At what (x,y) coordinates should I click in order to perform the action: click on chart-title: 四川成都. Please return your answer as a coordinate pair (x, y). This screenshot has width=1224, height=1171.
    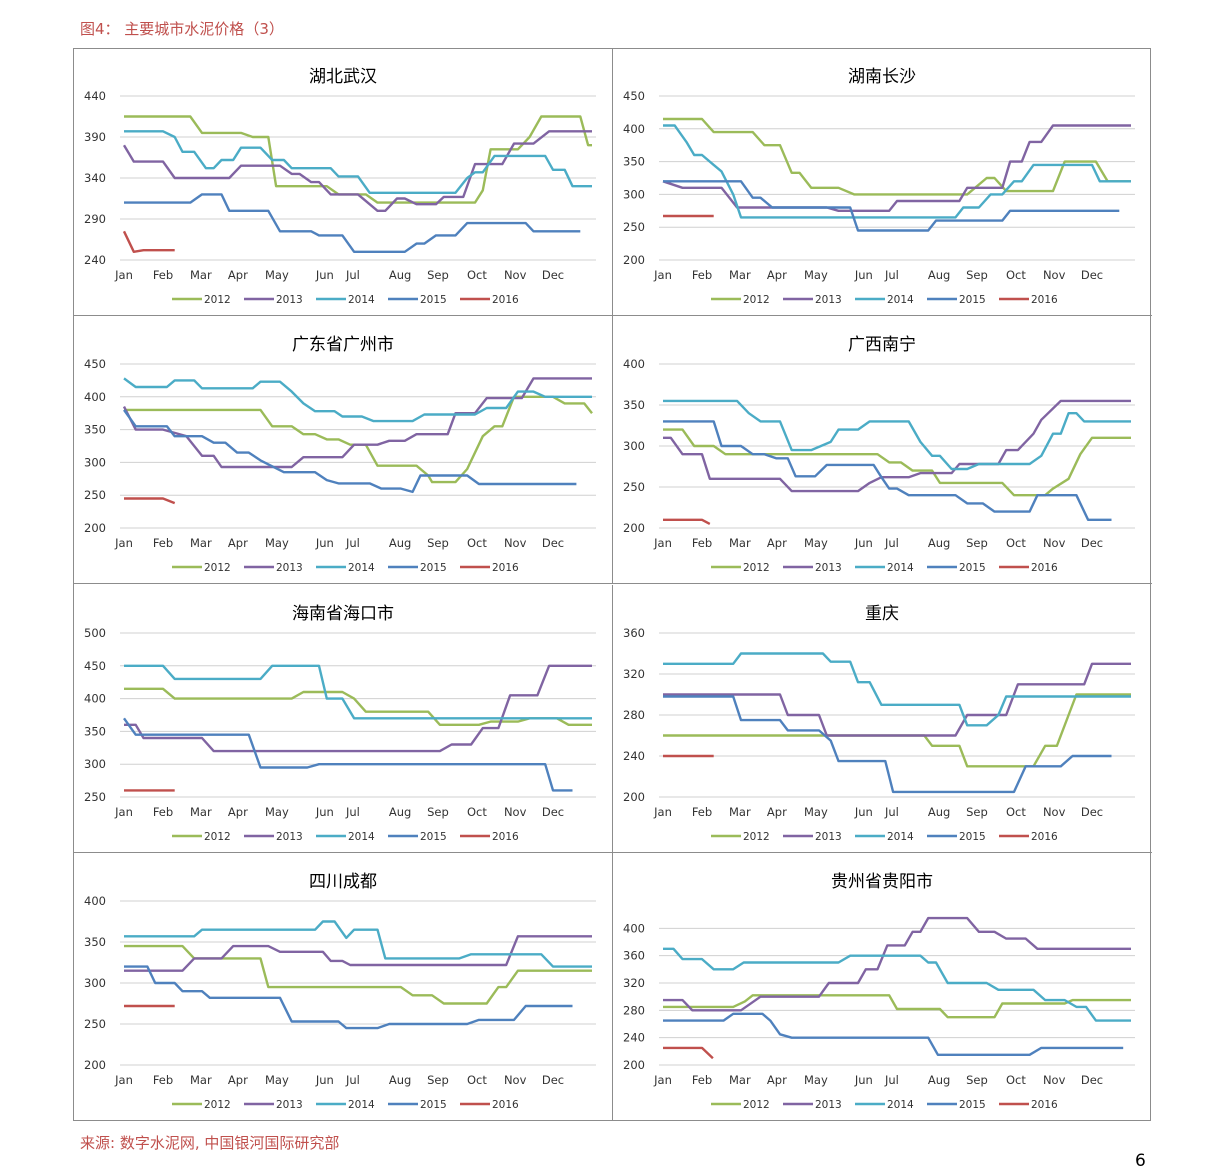
    Looking at the image, I should click on (343, 882).